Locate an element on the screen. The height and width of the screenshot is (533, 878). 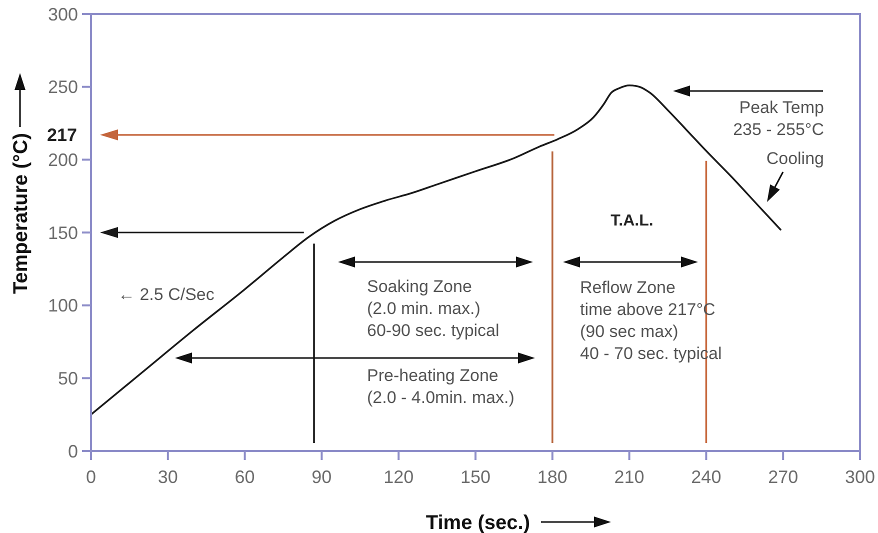
y-tick-label: 50 is located at coordinates (68, 378).